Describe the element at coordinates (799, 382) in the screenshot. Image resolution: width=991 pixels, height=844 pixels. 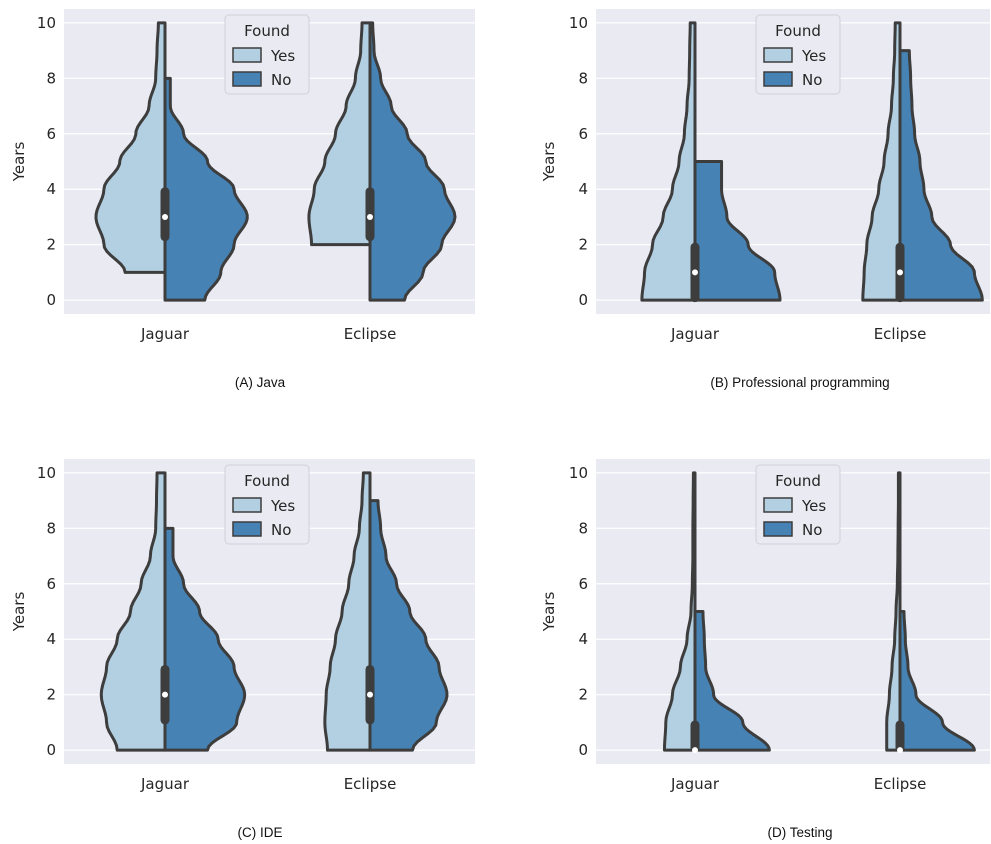
I see `panel-caption: (B) Professional programming` at that location.